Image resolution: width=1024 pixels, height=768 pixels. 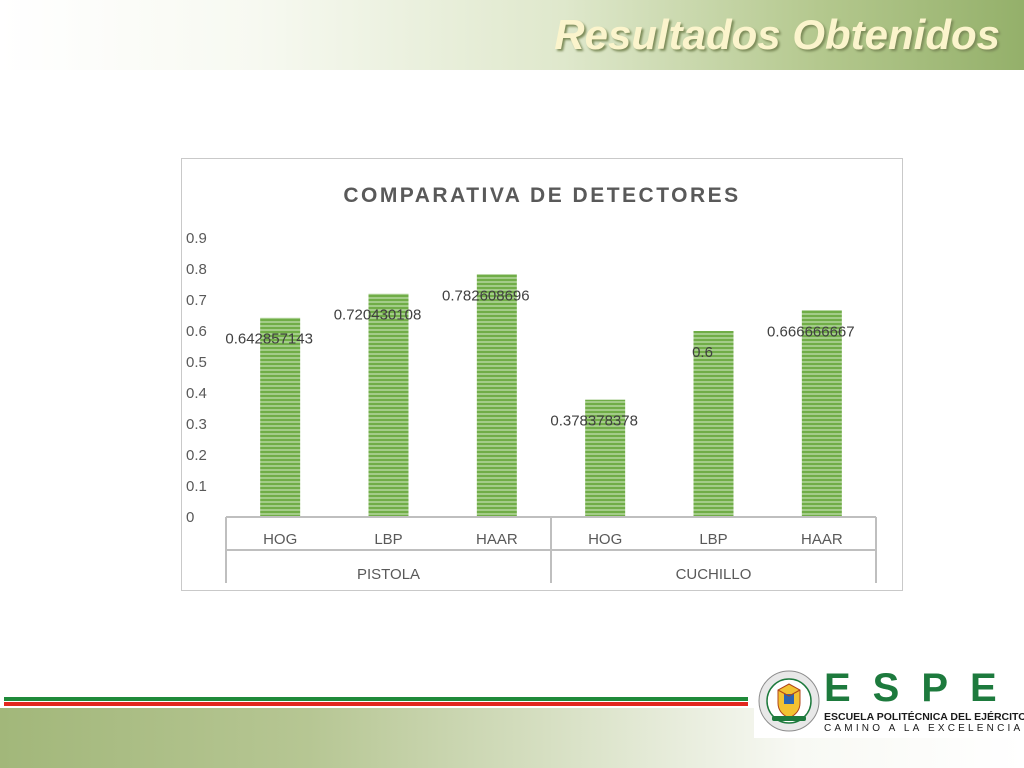 I want to click on data-label: 0.666666667, so click(x=811, y=331).